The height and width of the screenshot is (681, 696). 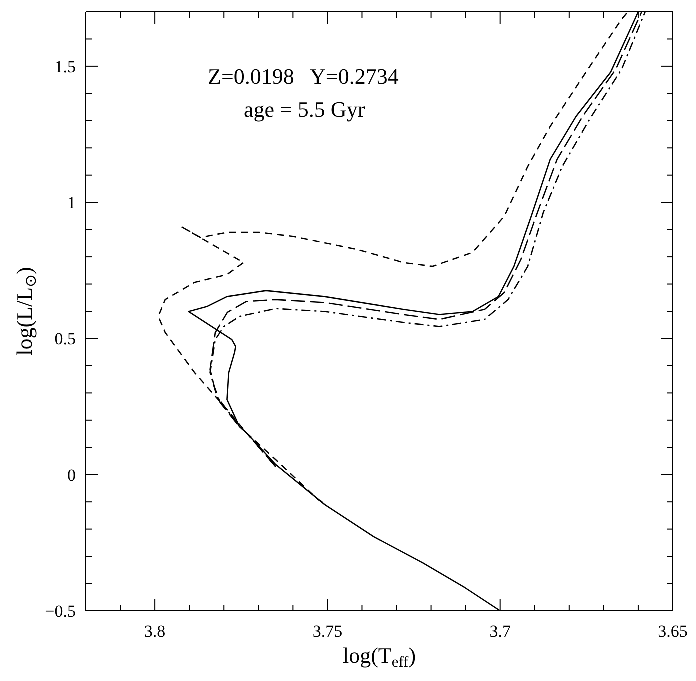 I want to click on x-tick-label: 3.8, so click(x=155, y=631).